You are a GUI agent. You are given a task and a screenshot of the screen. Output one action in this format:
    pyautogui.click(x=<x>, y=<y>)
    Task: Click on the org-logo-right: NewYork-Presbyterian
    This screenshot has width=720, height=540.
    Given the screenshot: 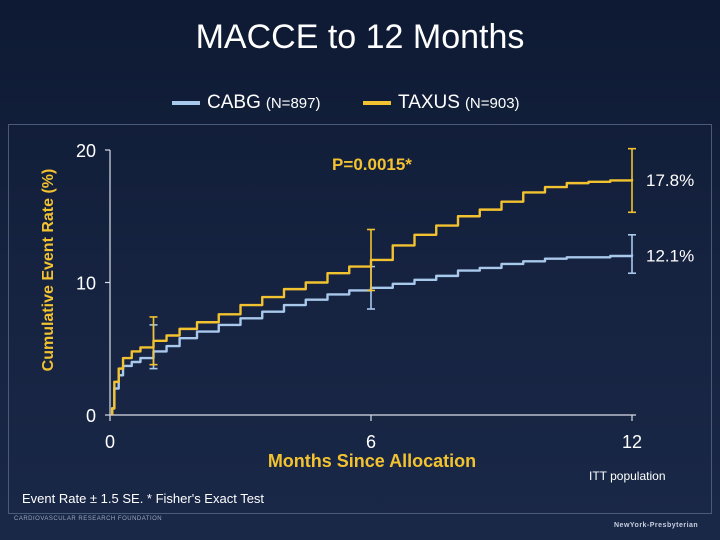 What is the action you would take?
    pyautogui.click(x=656, y=525)
    